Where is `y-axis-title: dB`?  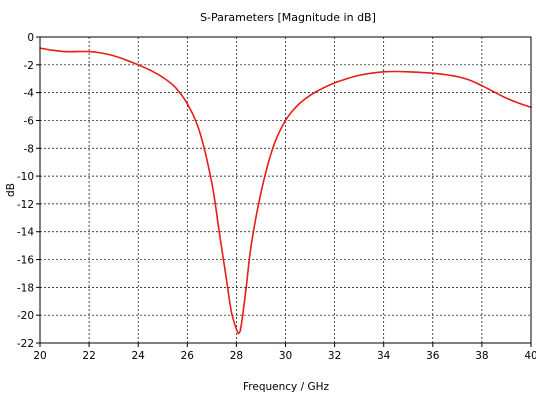 y-axis-title: dB is located at coordinates (11, 190).